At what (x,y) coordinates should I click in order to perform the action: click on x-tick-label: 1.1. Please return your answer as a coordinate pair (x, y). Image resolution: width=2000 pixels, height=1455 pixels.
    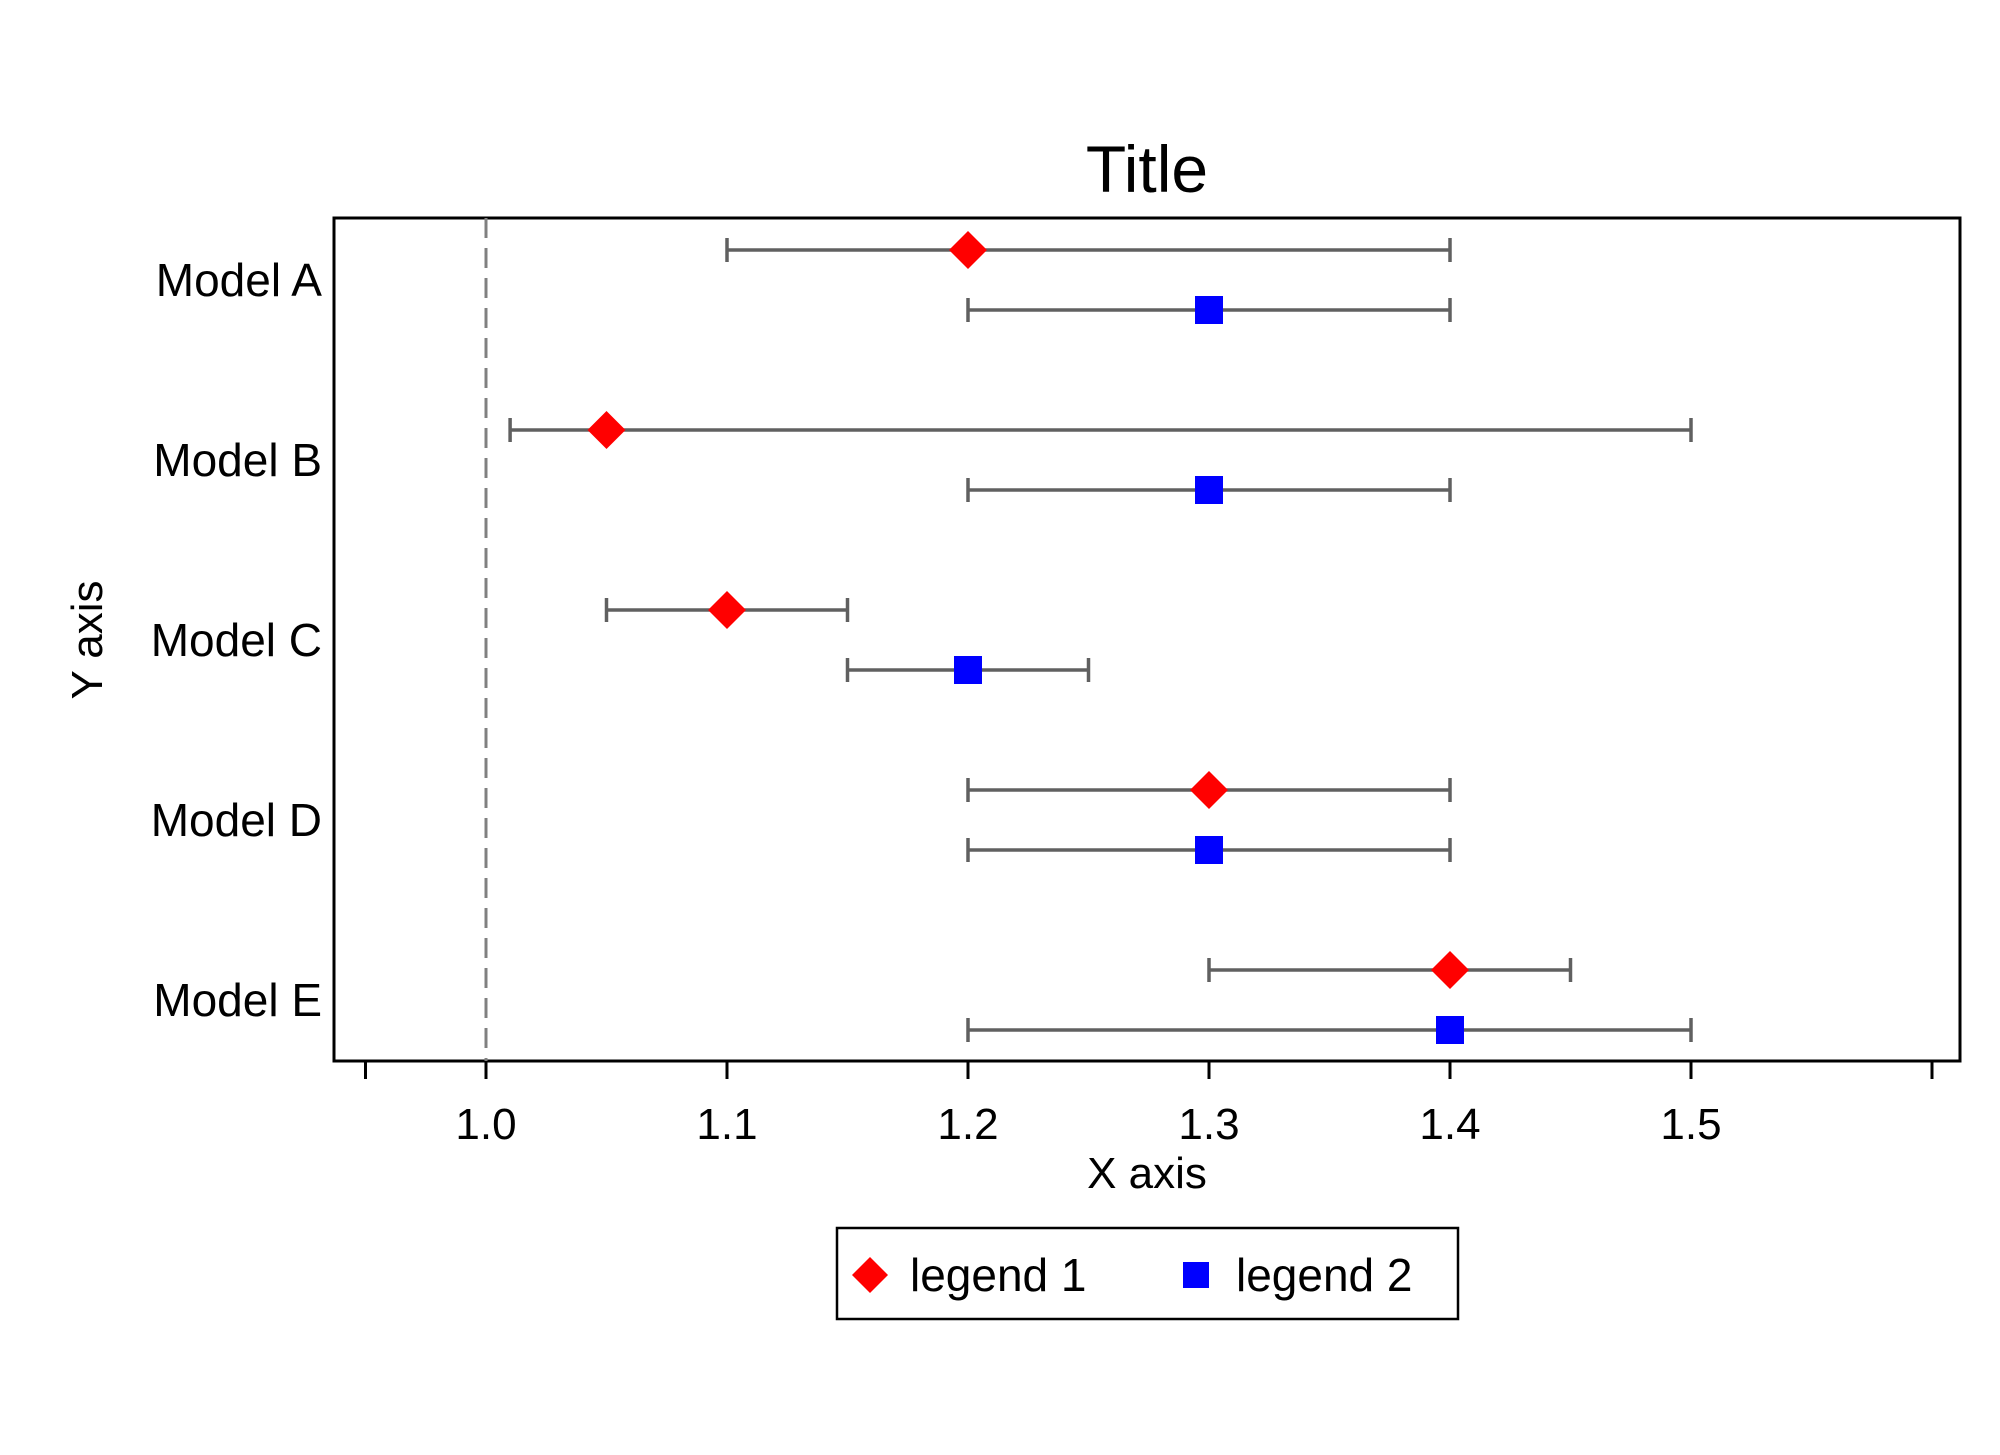
    Looking at the image, I should click on (726, 1124).